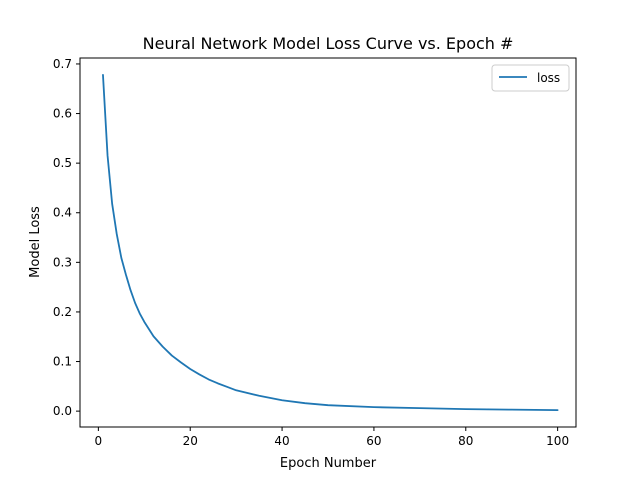  What do you see at coordinates (99, 441) in the screenshot?
I see `x-tick-label: 0` at bounding box center [99, 441].